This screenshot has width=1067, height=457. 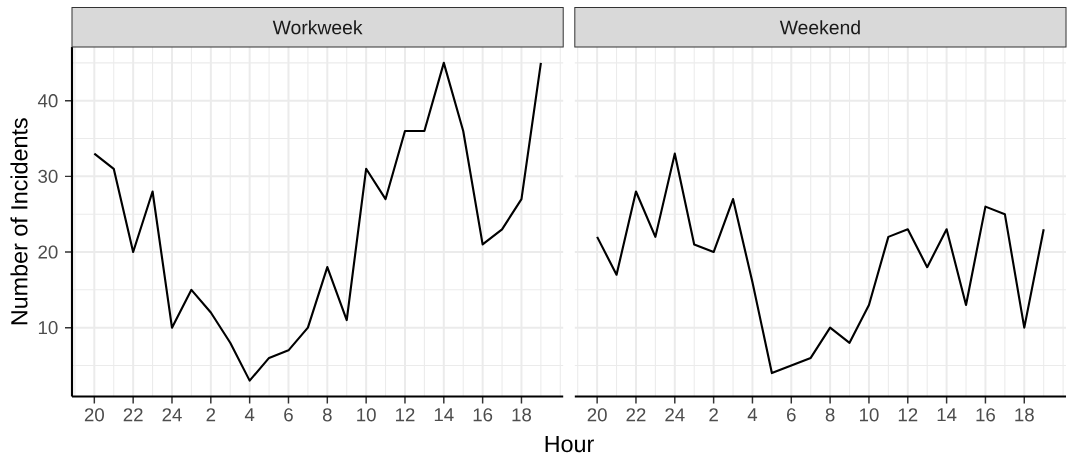 I want to click on y-tick-label: 20, so click(x=48, y=252).